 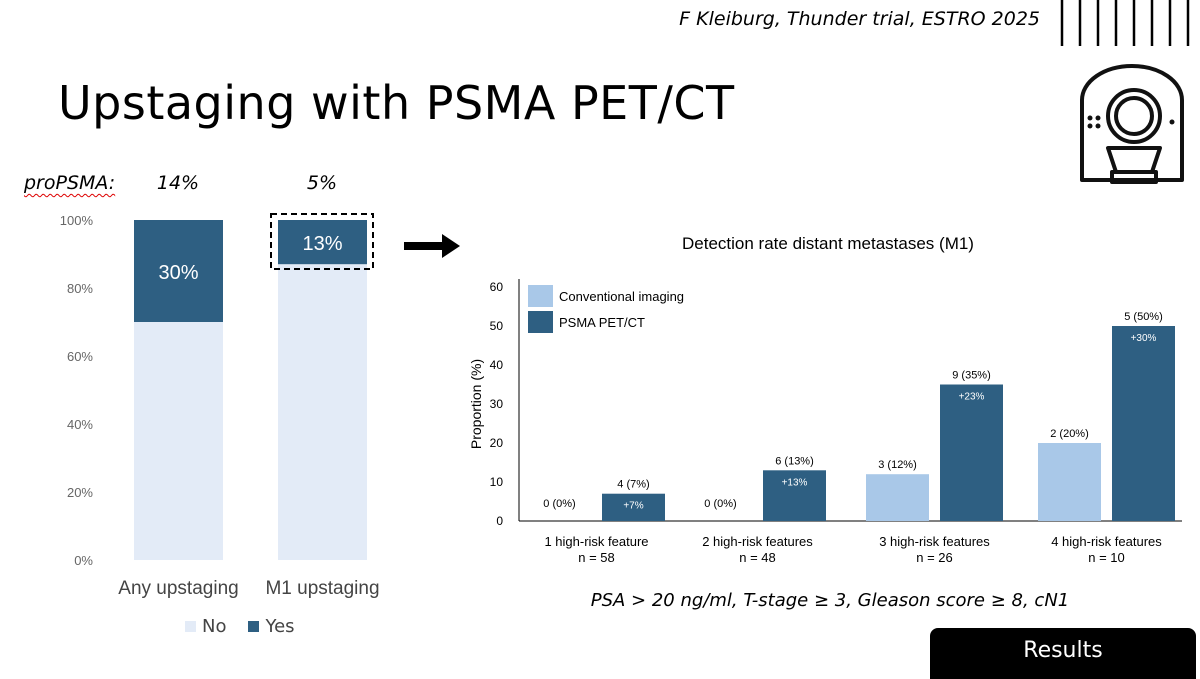 What do you see at coordinates (897, 465) in the screenshot?
I see `bar-value-label: 3 (12%)` at bounding box center [897, 465].